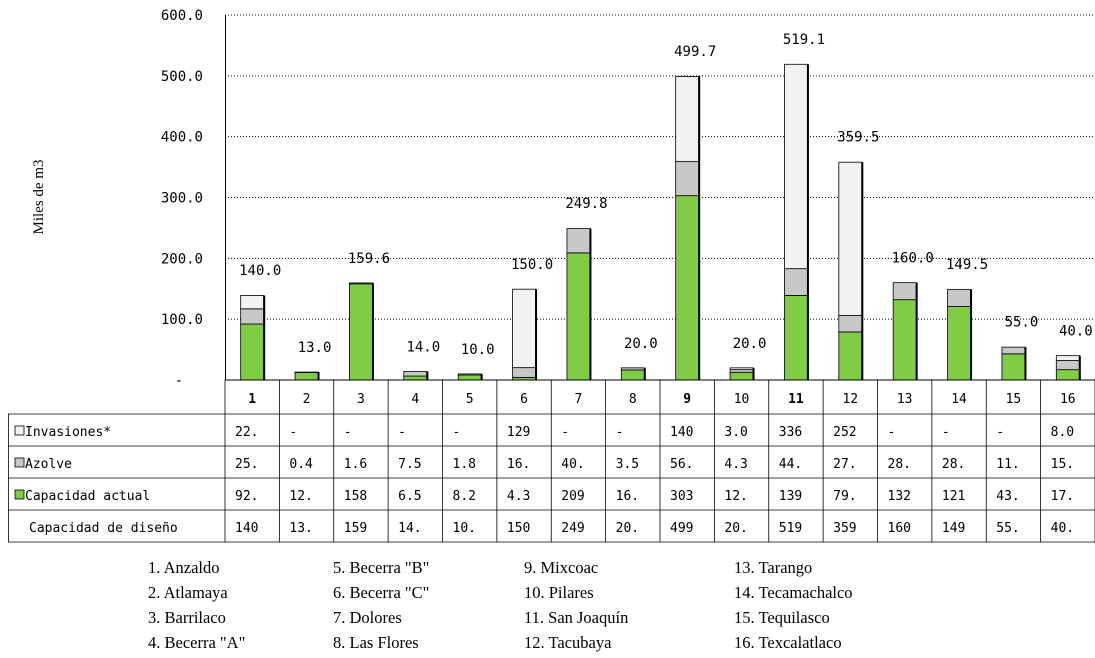 The image size is (1095, 658). What do you see at coordinates (376, 642) in the screenshot?
I see `reservoir-name: 8. Las Flores` at bounding box center [376, 642].